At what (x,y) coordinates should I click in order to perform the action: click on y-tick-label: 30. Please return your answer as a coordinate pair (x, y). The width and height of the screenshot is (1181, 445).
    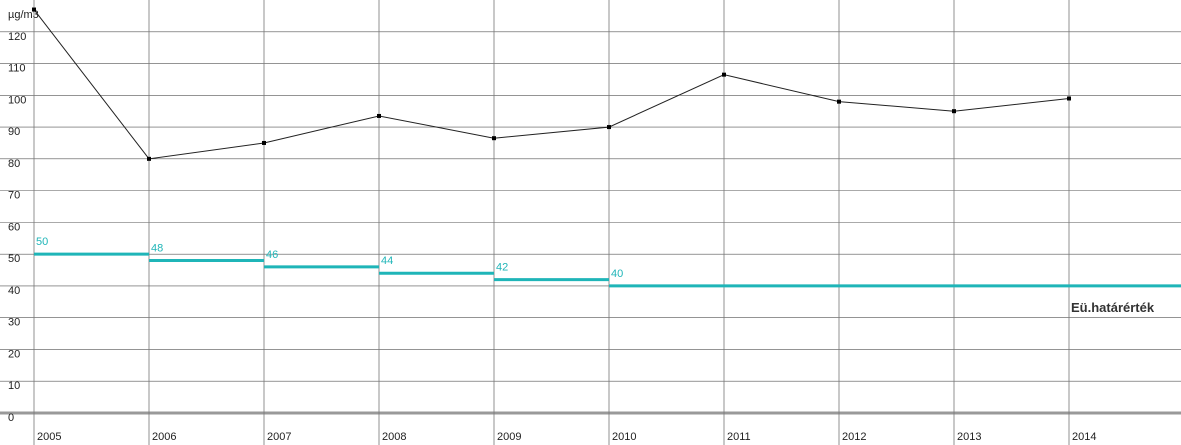
    Looking at the image, I should click on (14, 323).